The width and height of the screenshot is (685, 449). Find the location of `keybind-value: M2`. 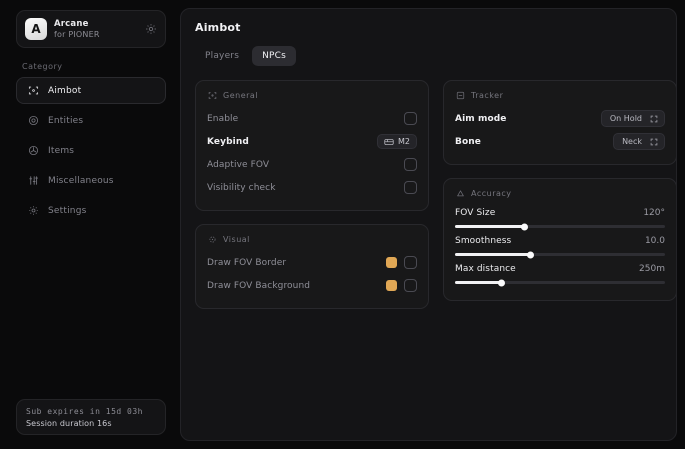

keybind-value: M2 is located at coordinates (404, 141).